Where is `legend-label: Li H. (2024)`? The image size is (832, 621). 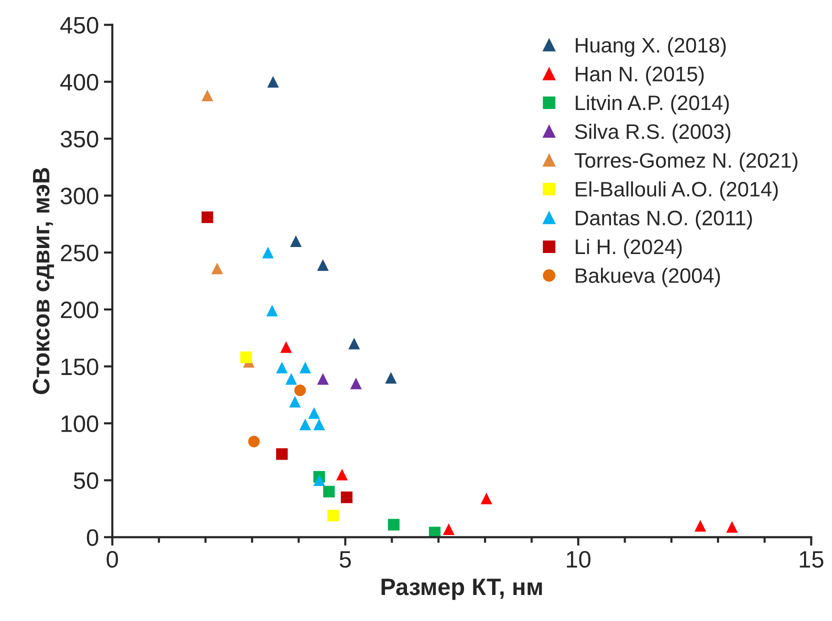
legend-label: Li H. (2024) is located at coordinates (629, 248).